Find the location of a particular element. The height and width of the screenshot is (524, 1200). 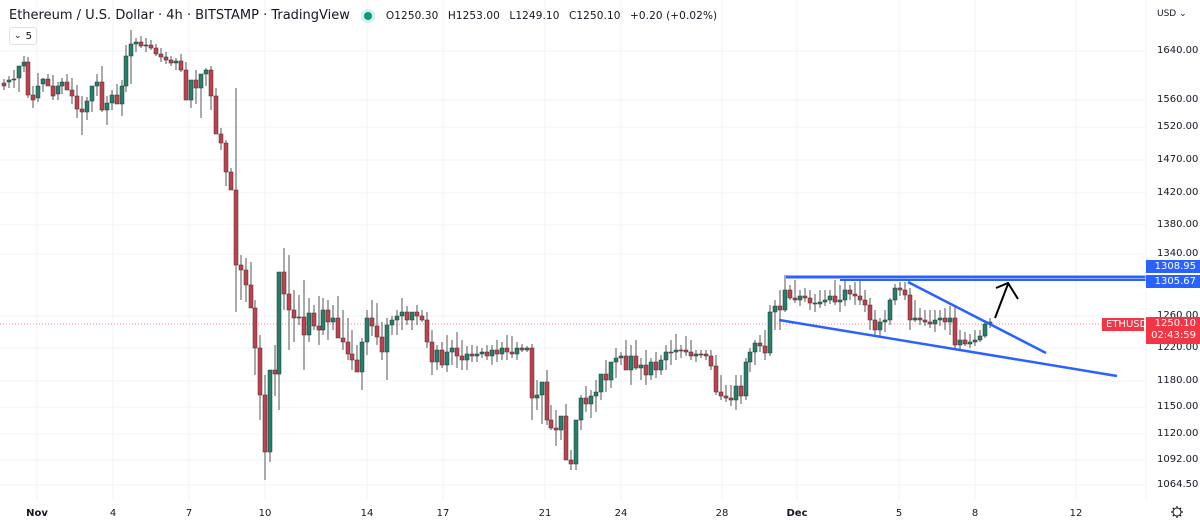

time-tick-label: 24 is located at coordinates (621, 513).